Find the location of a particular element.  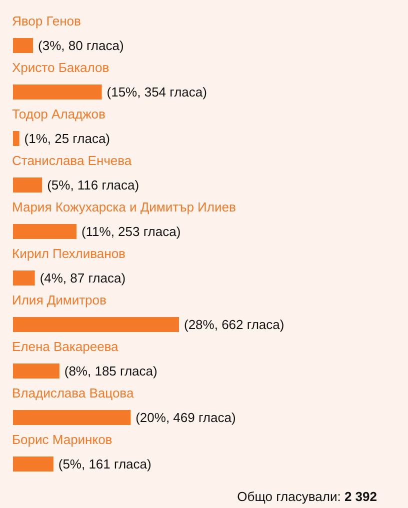

data-label: (4%, 87 гласа) is located at coordinates (83, 278).